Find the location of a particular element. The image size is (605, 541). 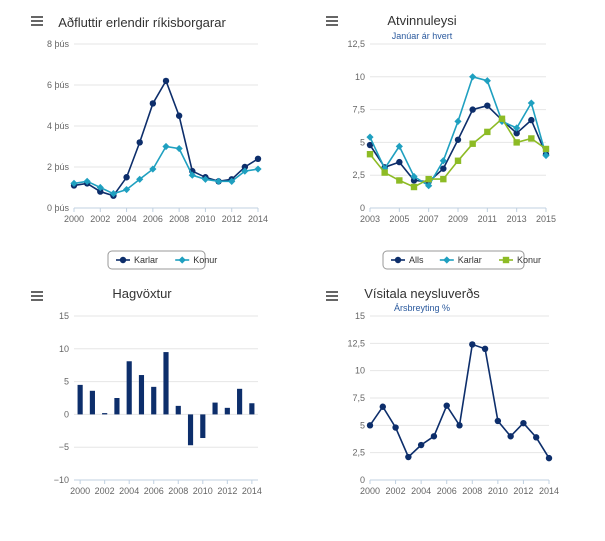

x-axis: 2000 2002 2004 2006 2008 2010 2012 2014 is located at coordinates (166, 216).